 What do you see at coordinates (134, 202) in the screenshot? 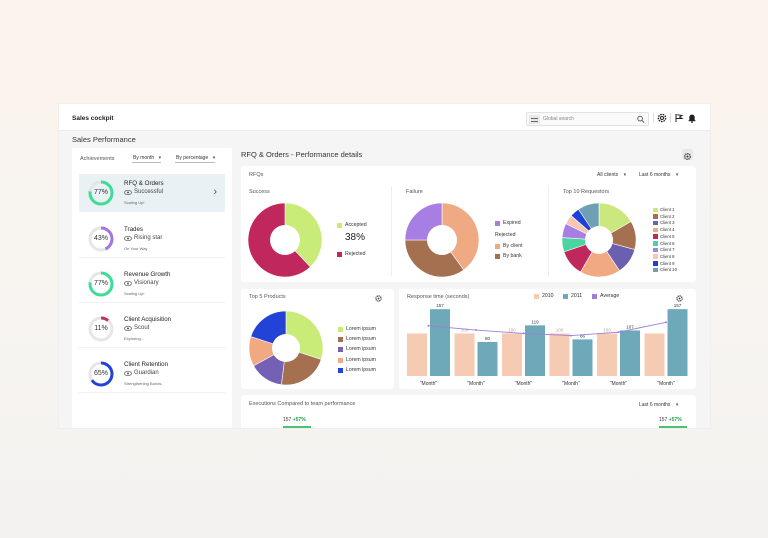
I see `achievement-subtitle: Scaling Up!` at bounding box center [134, 202].